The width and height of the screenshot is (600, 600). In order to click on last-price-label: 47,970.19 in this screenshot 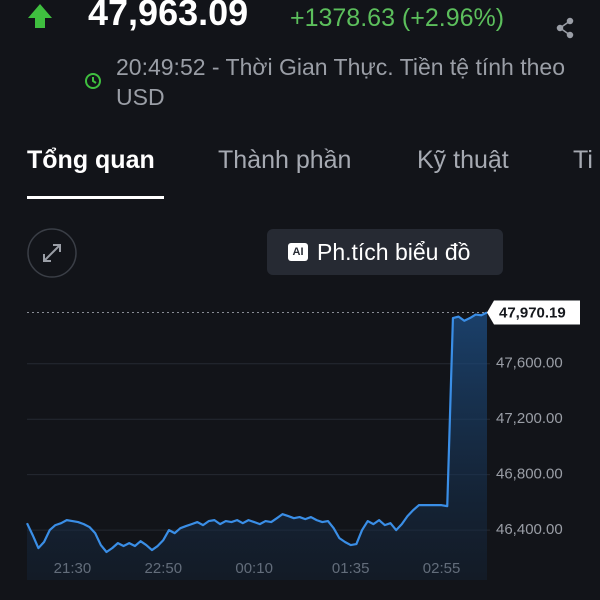, I will do `click(532, 312)`.